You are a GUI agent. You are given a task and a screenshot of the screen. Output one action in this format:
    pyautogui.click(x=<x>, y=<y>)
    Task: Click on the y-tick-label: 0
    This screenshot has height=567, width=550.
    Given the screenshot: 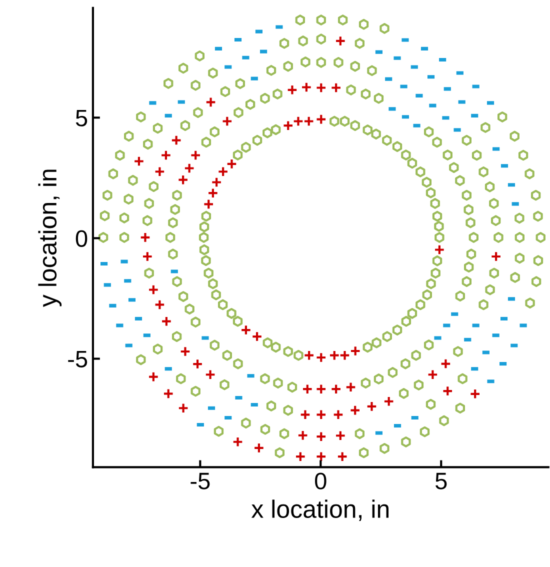 What is the action you would take?
    pyautogui.click(x=82, y=238)
    